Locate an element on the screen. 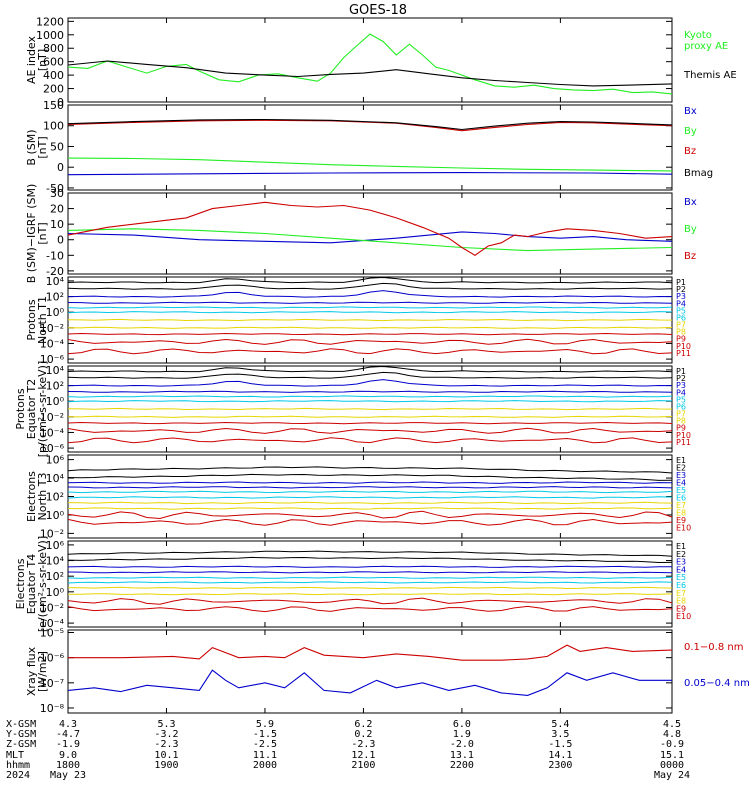 This screenshot has height=805, width=750. y-tick-label: 10⁻⁷ is located at coordinates (52, 683).